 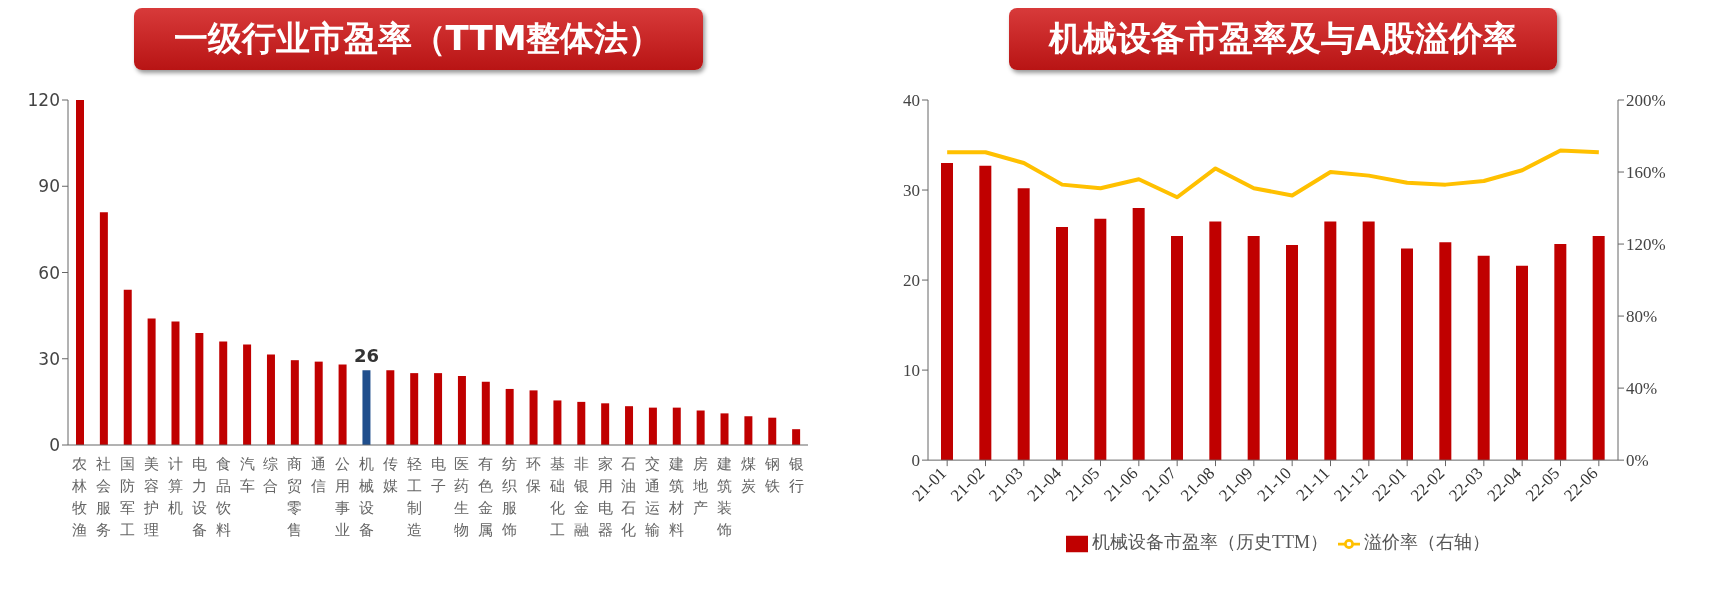 I want to click on y-tick-label: 10, so click(x=911, y=371).